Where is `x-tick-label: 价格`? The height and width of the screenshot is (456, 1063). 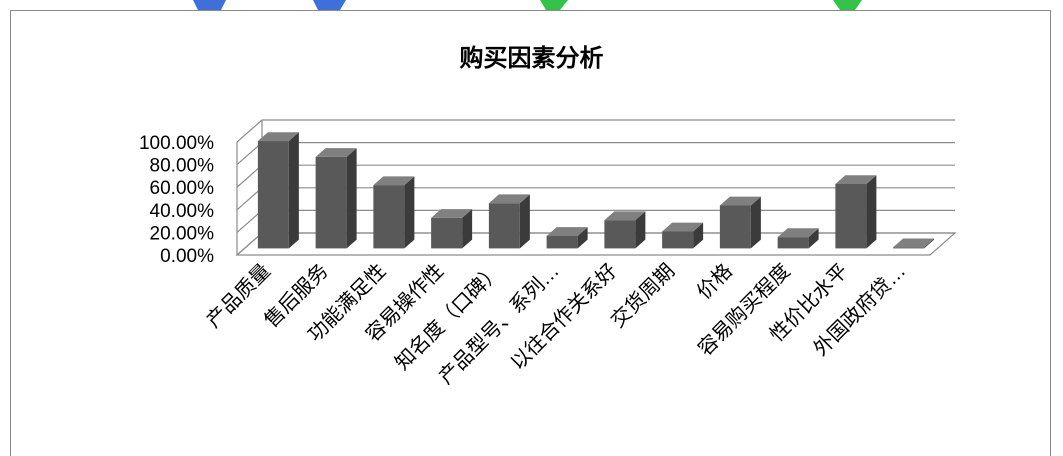
x-tick-label: 价格 is located at coordinates (714, 281).